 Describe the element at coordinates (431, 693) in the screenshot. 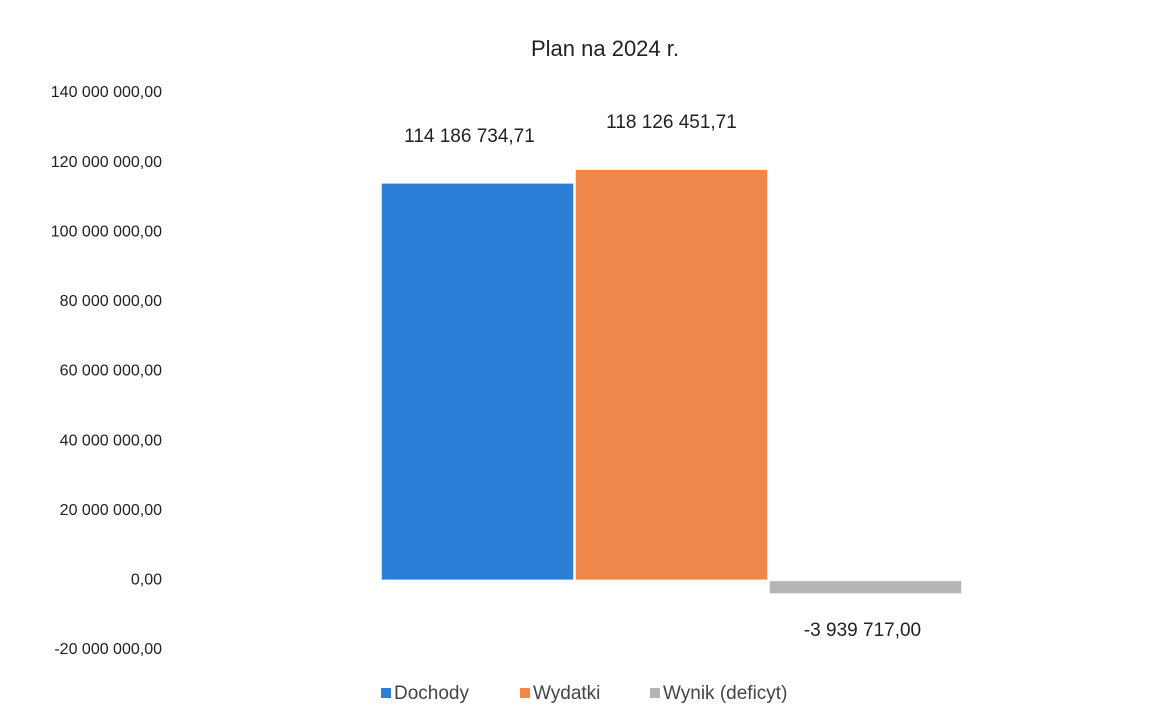

I see `legend-label: Dochody` at that location.